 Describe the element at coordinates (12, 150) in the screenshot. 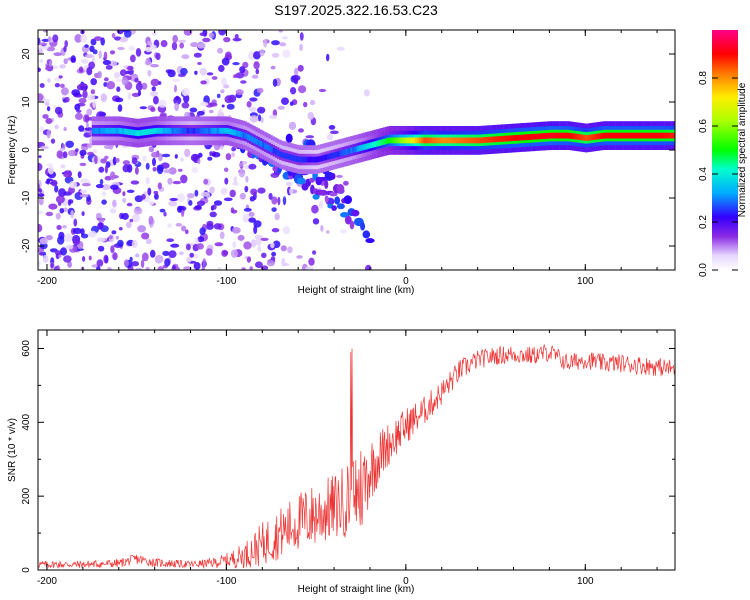

I see `spectrogram-y-label: Frequency (Hz)` at that location.